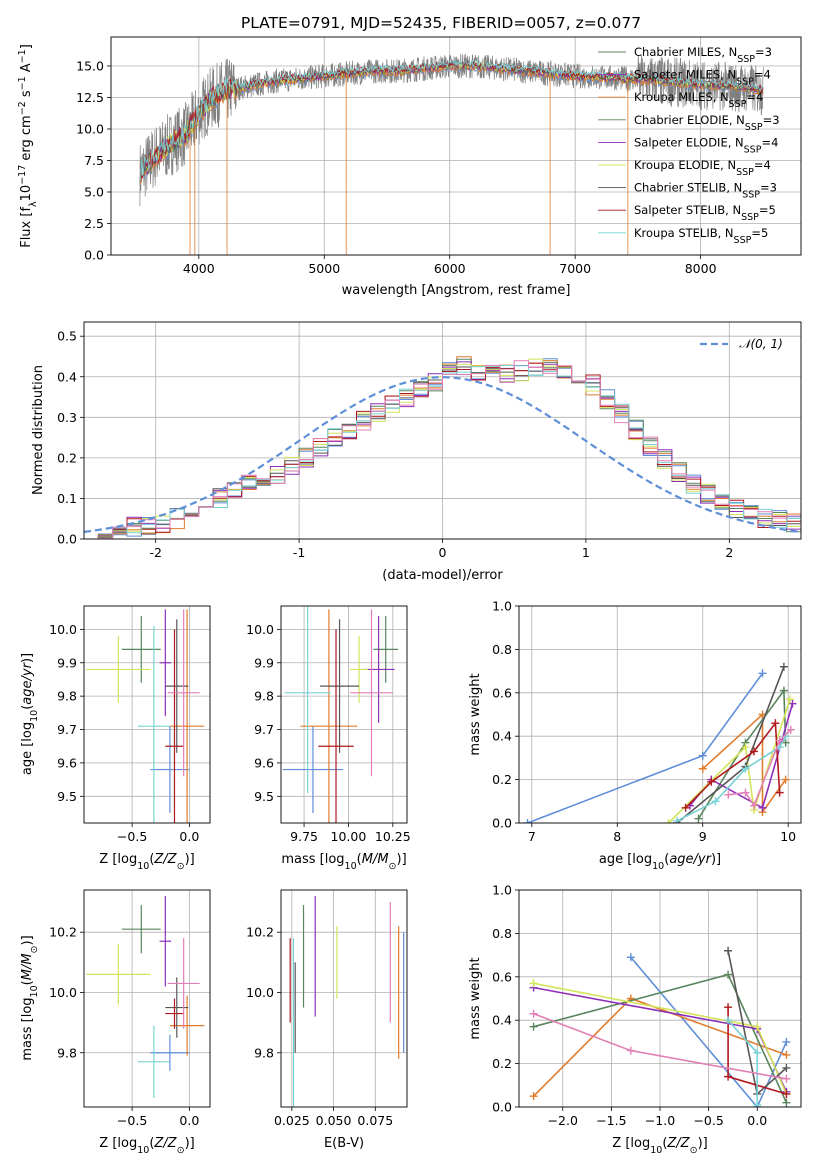  Describe the element at coordinates (698, 100) in the screenshot. I see `legend-label: Kroupa MILES, NSSP=4` at that location.